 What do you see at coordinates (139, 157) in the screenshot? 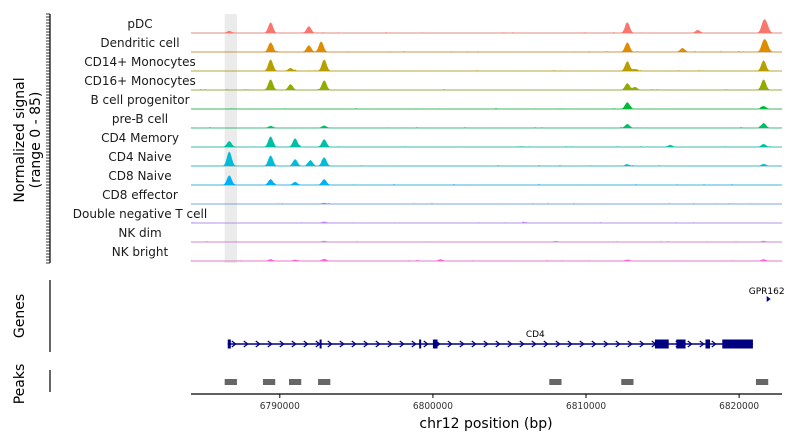
I see `track-label: CD4 Naive` at bounding box center [139, 157].